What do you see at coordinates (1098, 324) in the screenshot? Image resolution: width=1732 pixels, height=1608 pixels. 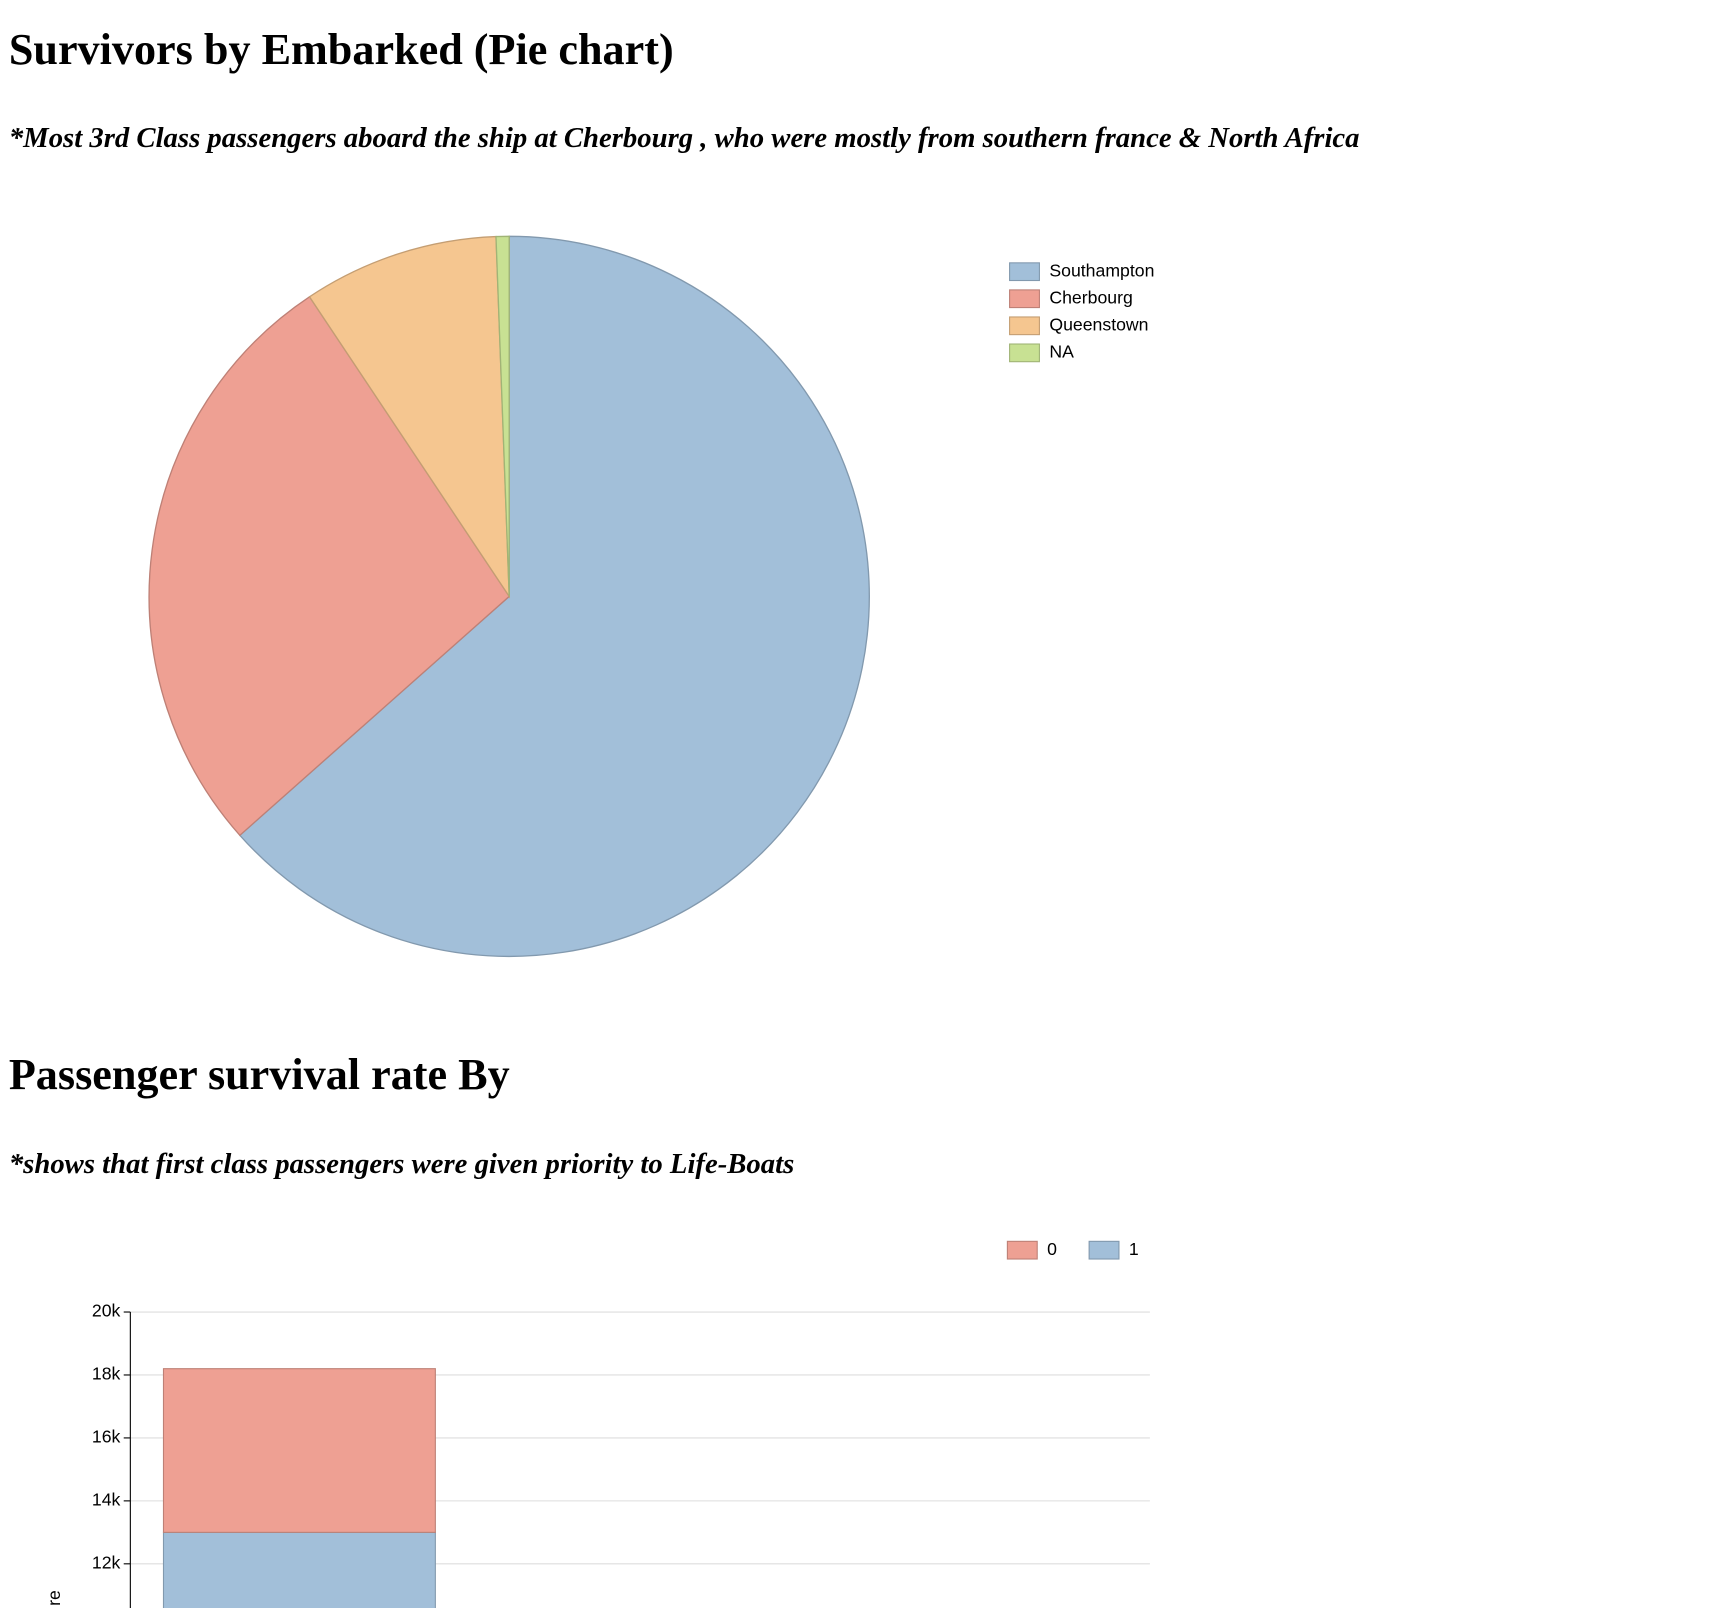 I see `legend-label: Queenstown` at bounding box center [1098, 324].